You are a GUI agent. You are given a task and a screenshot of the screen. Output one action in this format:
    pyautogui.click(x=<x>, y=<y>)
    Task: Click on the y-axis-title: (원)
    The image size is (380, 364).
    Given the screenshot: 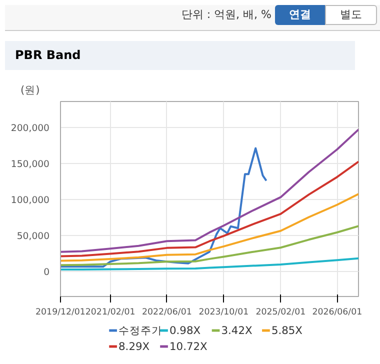 What is the action you would take?
    pyautogui.click(x=30, y=90)
    